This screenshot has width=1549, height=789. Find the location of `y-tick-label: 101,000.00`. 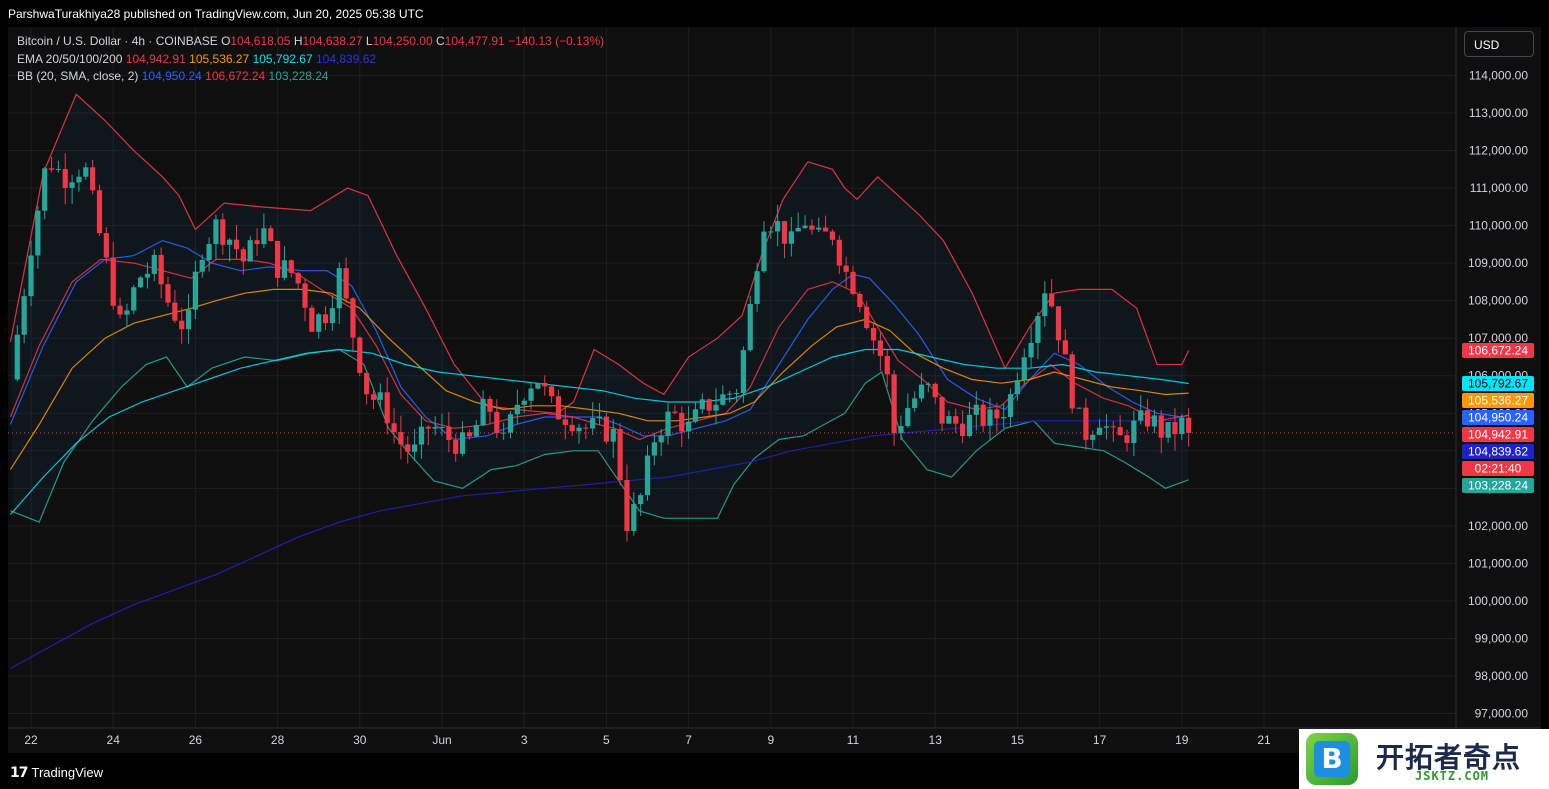

y-tick-label: 101,000.00 is located at coordinates (1498, 563).